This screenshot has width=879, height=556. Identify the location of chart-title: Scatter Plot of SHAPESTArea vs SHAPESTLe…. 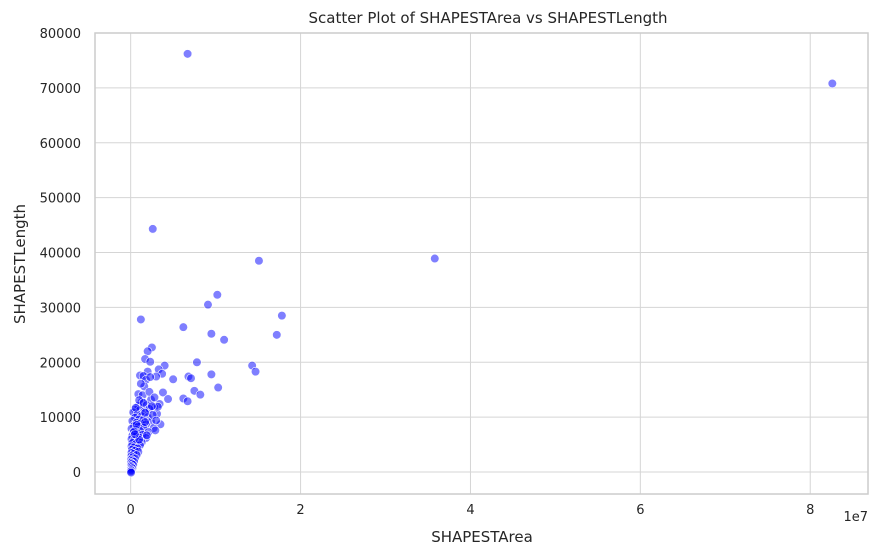
(487, 18).